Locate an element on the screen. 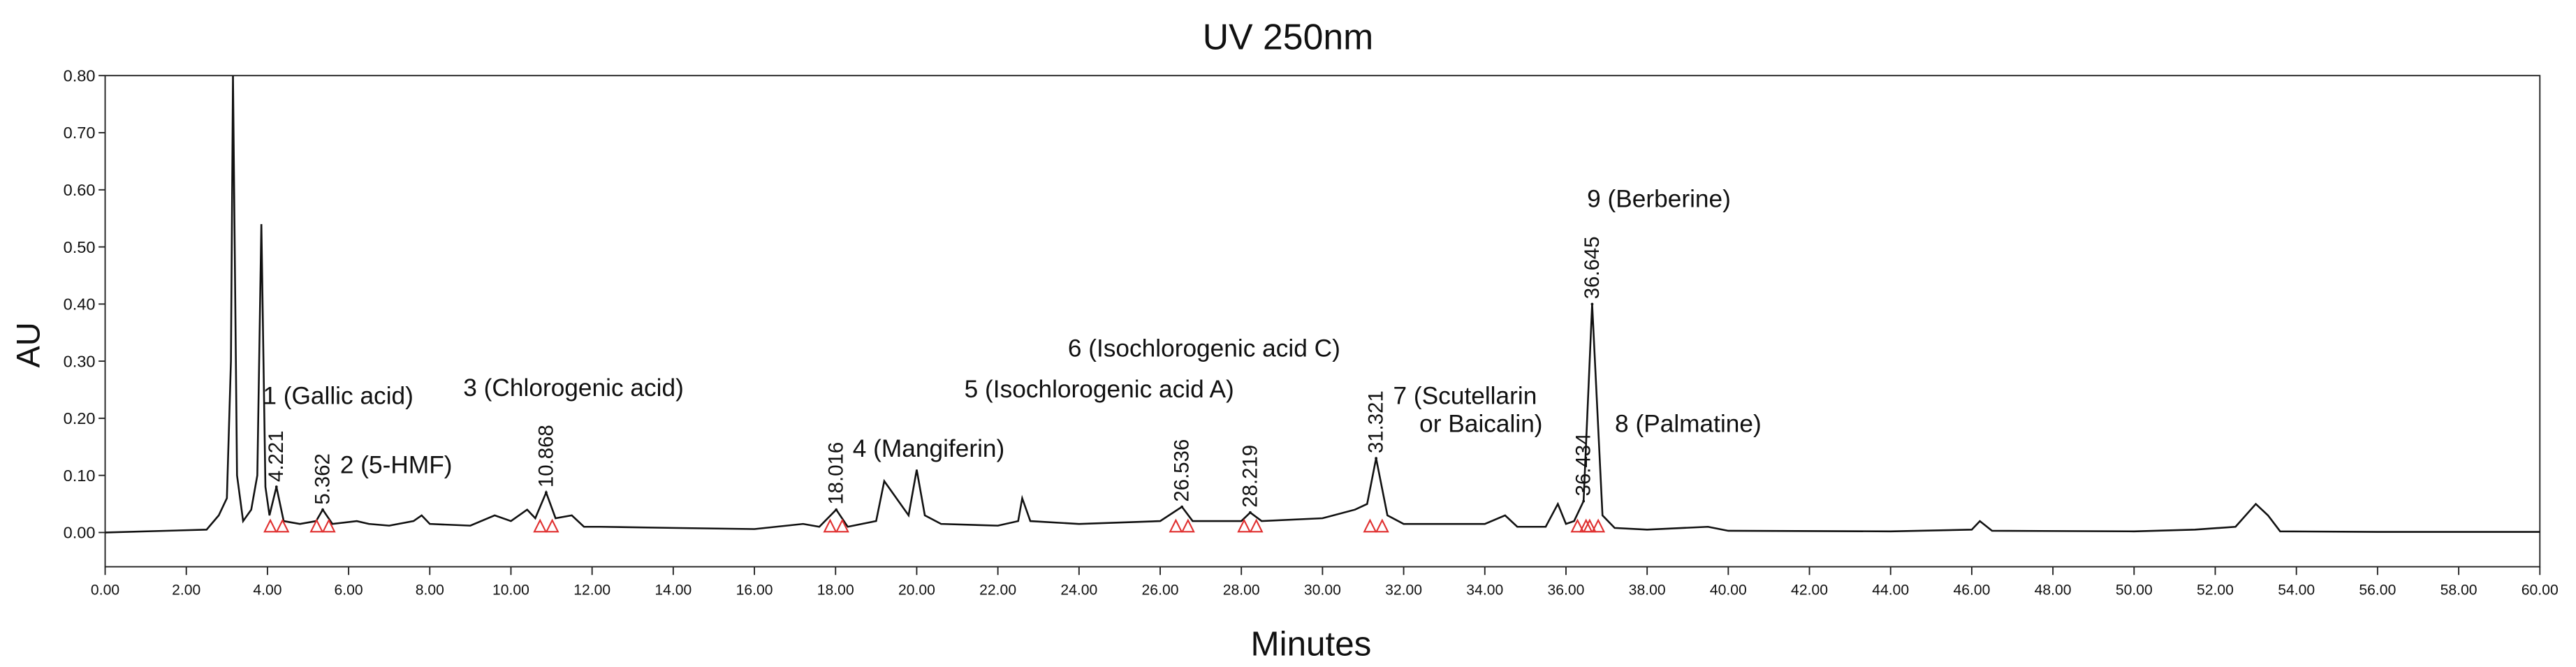  y-tick-label: 0.20 is located at coordinates (80, 418).